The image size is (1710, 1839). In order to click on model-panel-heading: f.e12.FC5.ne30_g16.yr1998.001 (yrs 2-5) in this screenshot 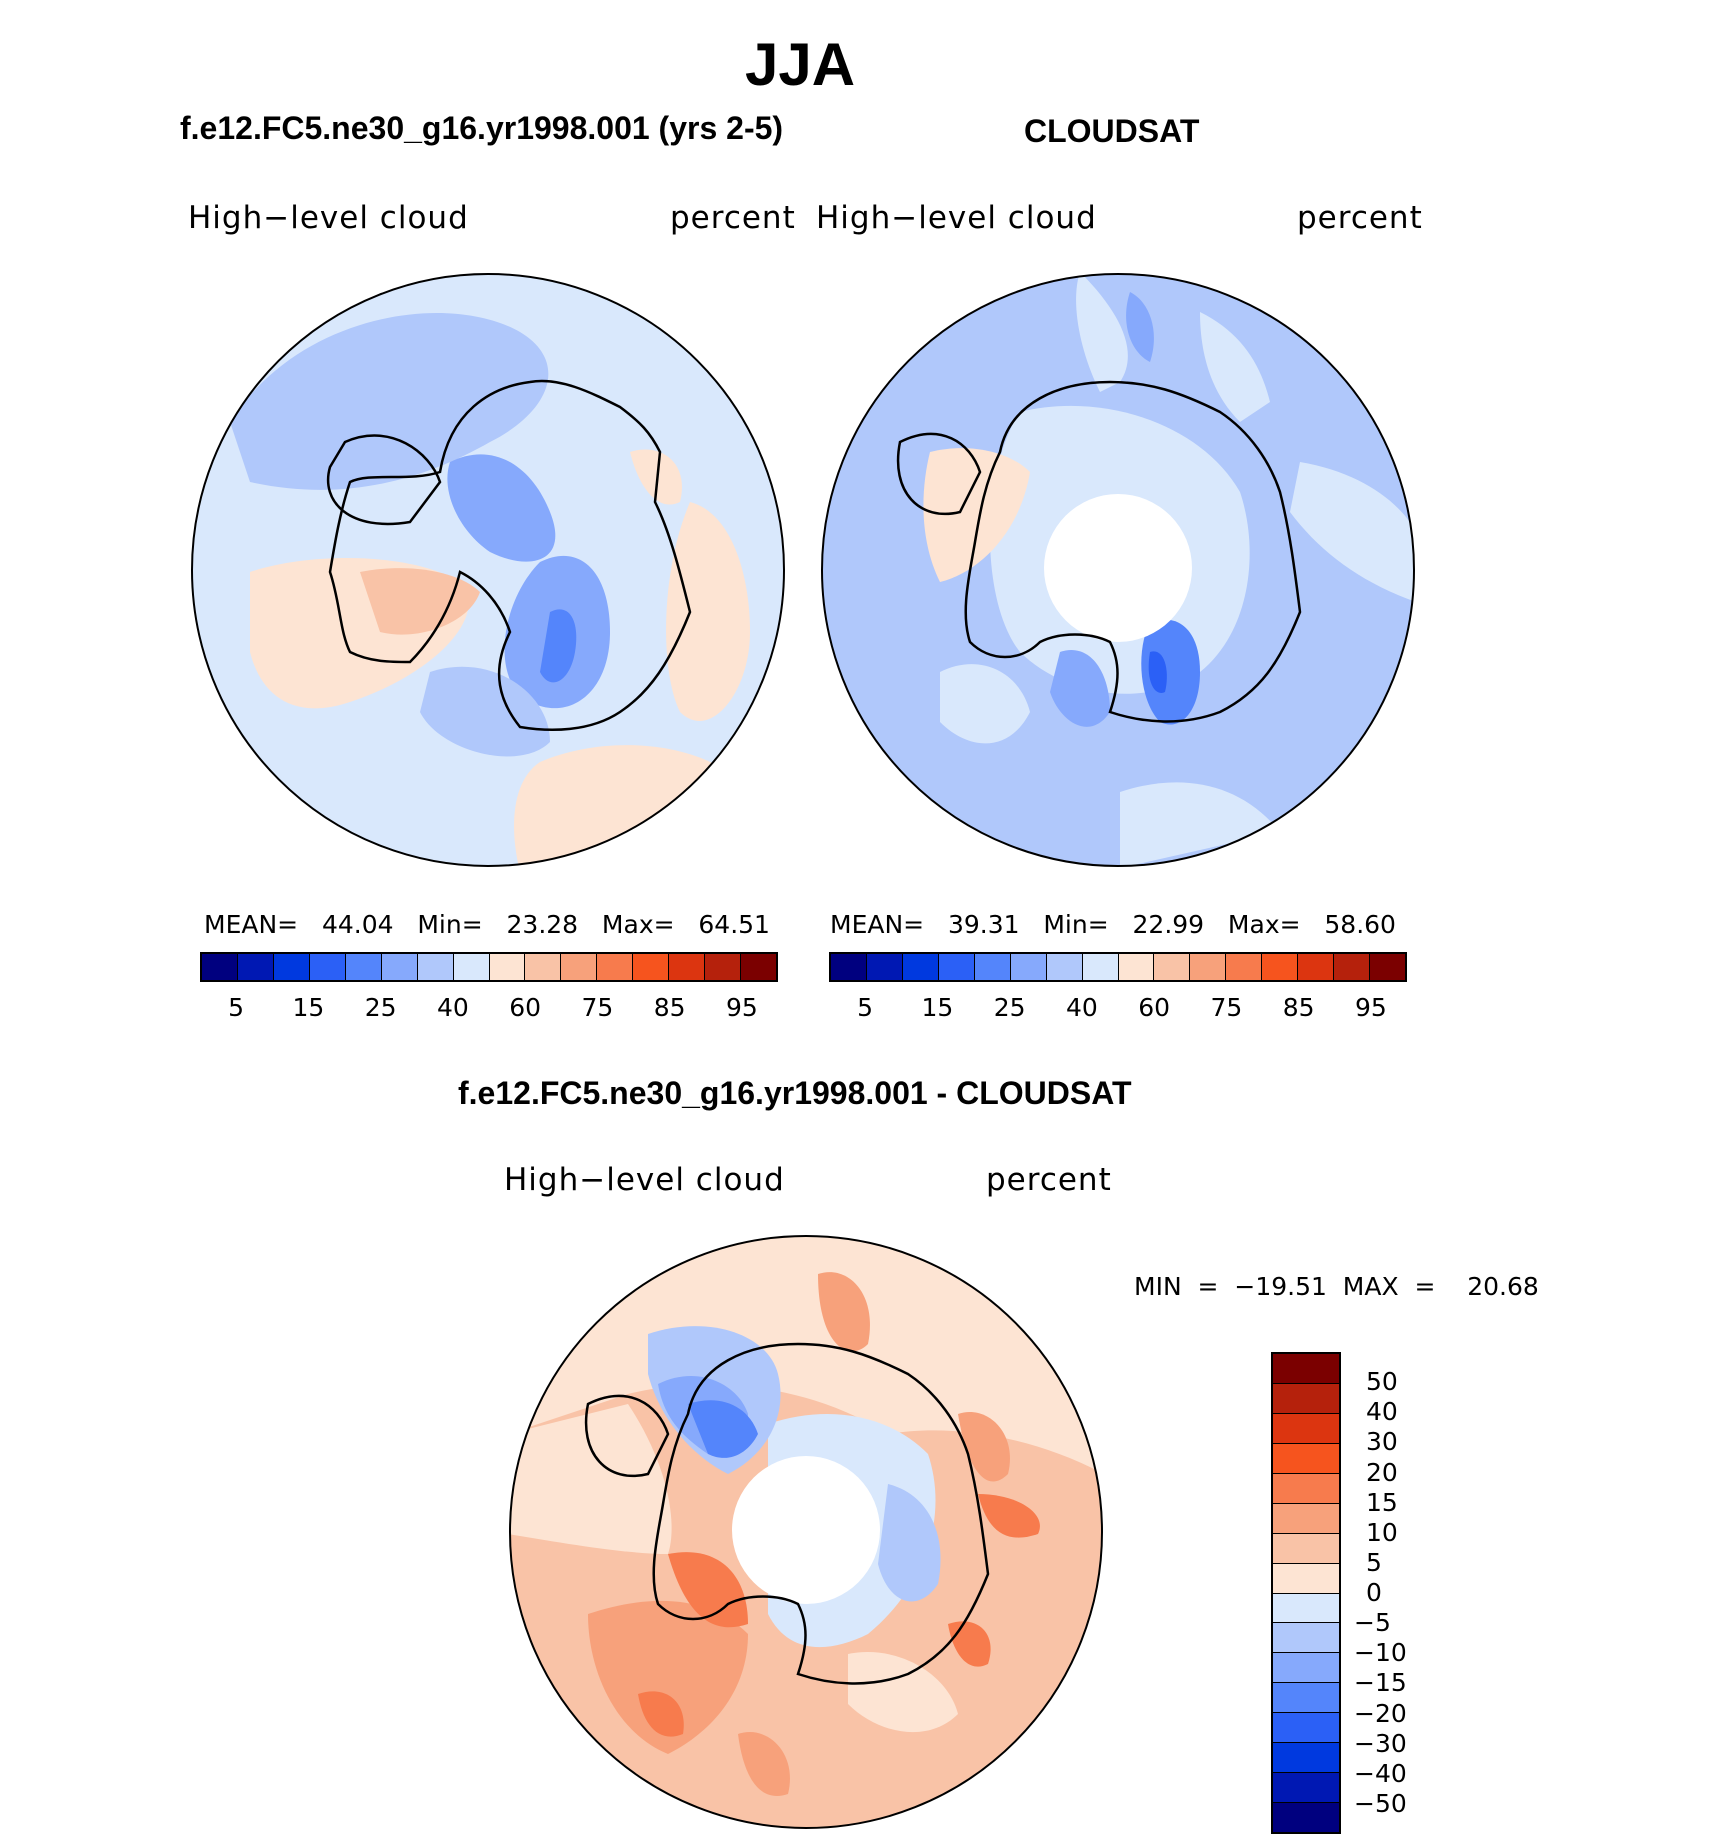, I will do `click(482, 128)`.